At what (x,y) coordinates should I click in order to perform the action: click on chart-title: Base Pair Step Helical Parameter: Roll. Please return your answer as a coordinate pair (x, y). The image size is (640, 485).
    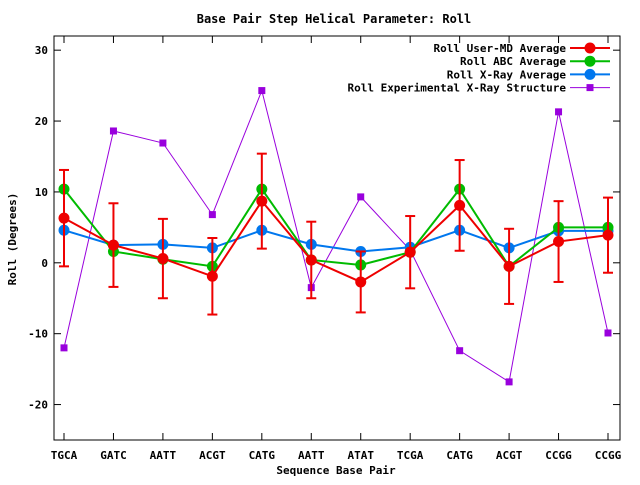
    Looking at the image, I should click on (334, 19).